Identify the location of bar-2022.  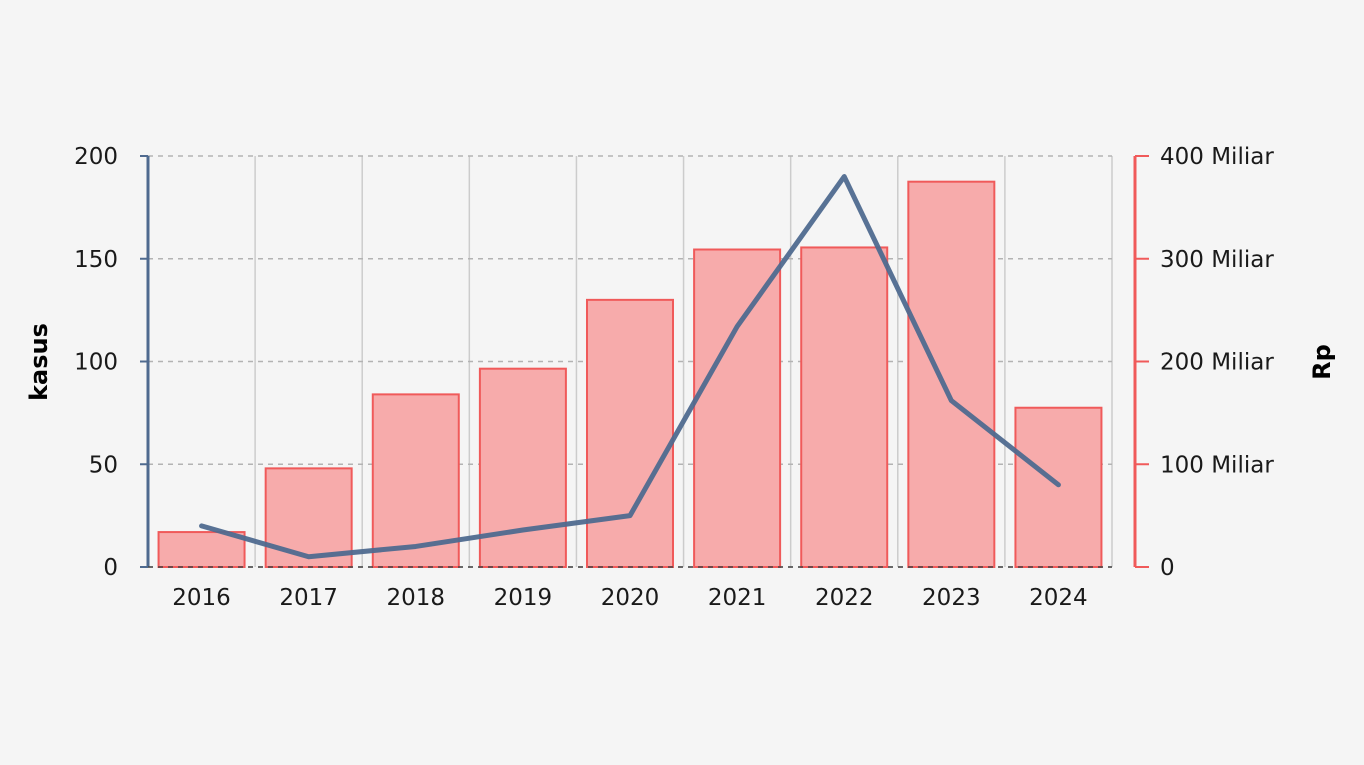
(844, 407).